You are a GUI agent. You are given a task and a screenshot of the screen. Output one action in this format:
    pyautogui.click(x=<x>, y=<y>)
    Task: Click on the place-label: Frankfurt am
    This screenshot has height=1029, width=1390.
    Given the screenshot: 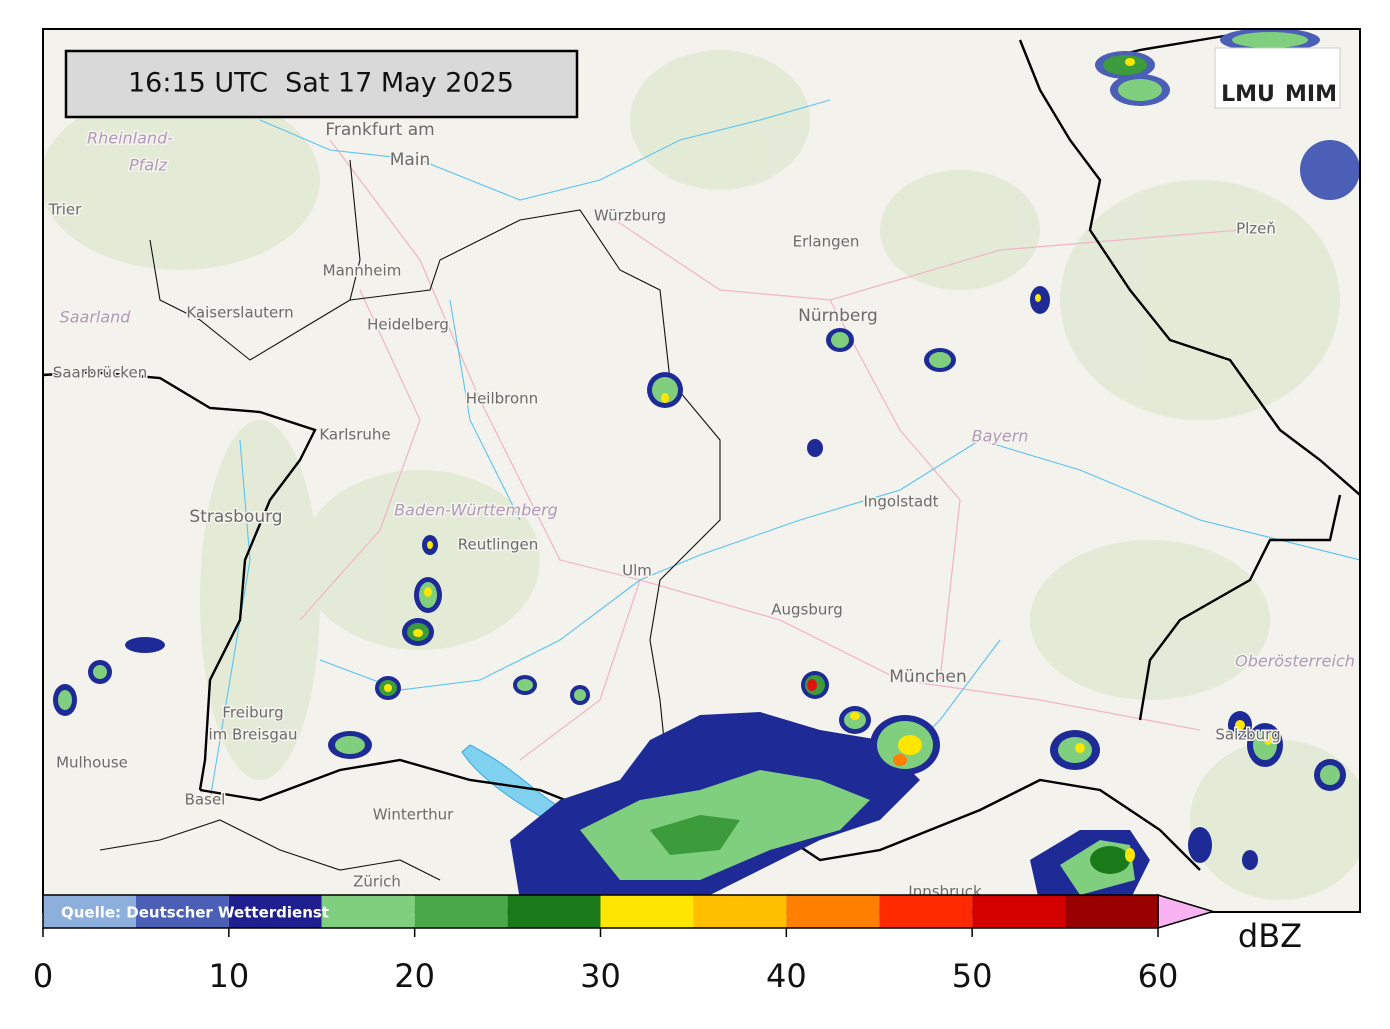 What is the action you would take?
    pyautogui.click(x=379, y=130)
    